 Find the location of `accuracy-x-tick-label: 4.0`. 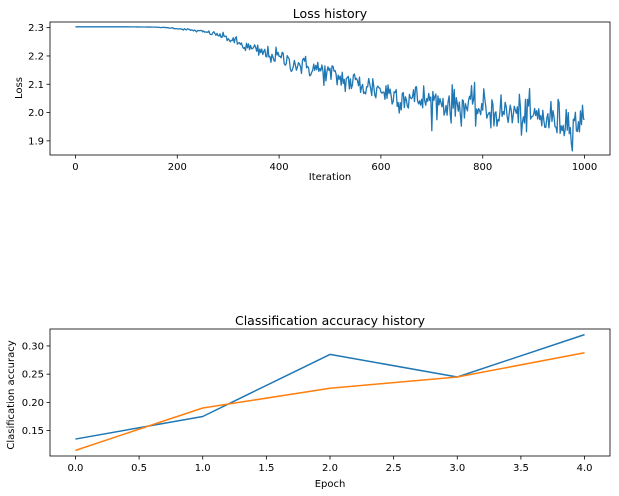

accuracy-x-tick-label: 4.0 is located at coordinates (585, 468).